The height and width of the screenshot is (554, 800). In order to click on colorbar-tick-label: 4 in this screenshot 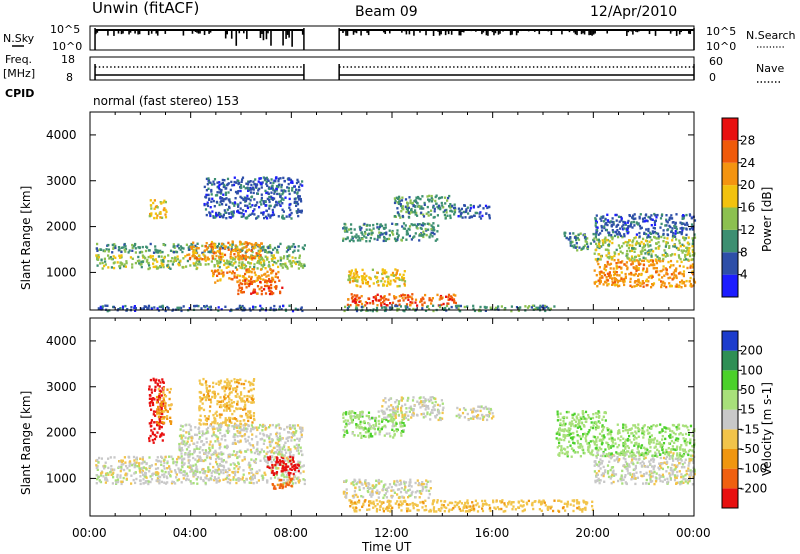, I will do `click(744, 275)`.